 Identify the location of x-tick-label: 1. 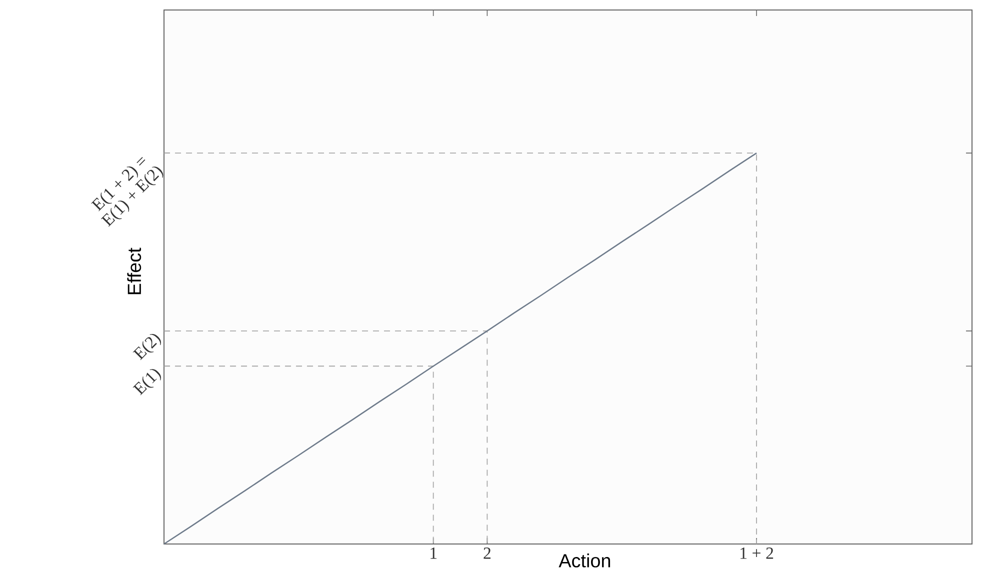
(433, 553).